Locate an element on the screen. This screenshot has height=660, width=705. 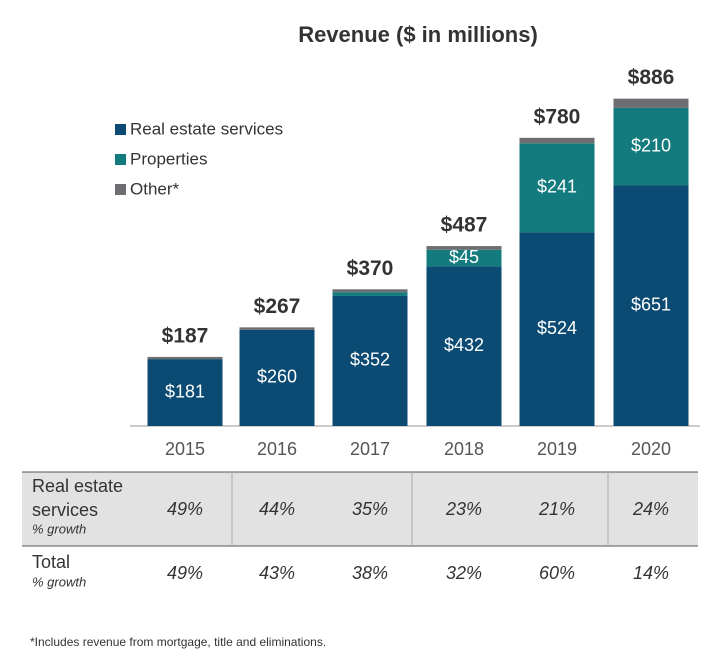
bar-value-label: $210 is located at coordinates (651, 145).